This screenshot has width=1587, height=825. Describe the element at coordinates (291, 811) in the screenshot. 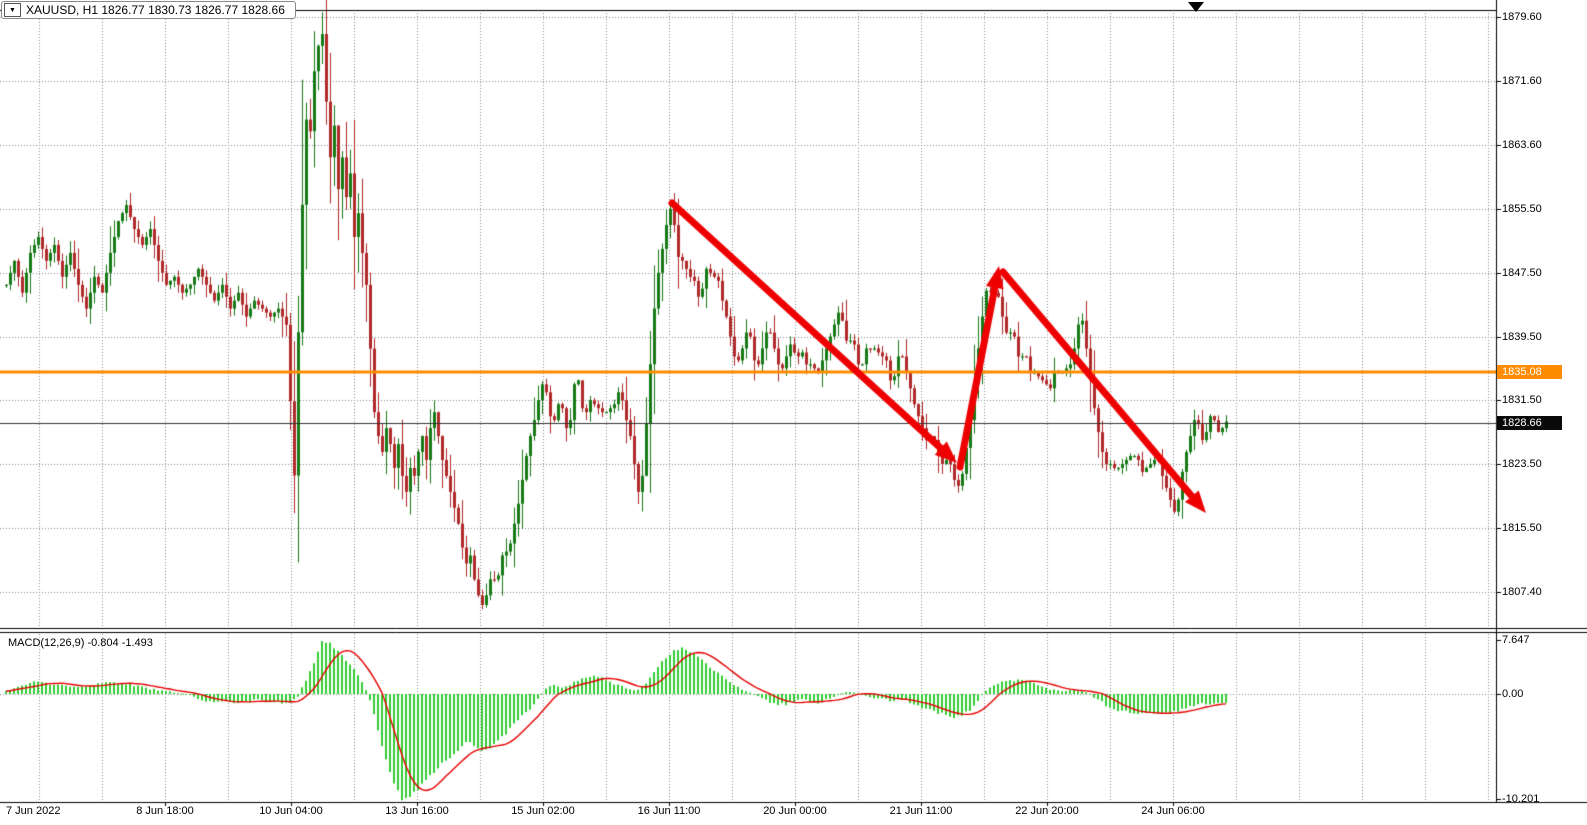

I see `time-tick-label: 10 Jun 04:00` at that location.